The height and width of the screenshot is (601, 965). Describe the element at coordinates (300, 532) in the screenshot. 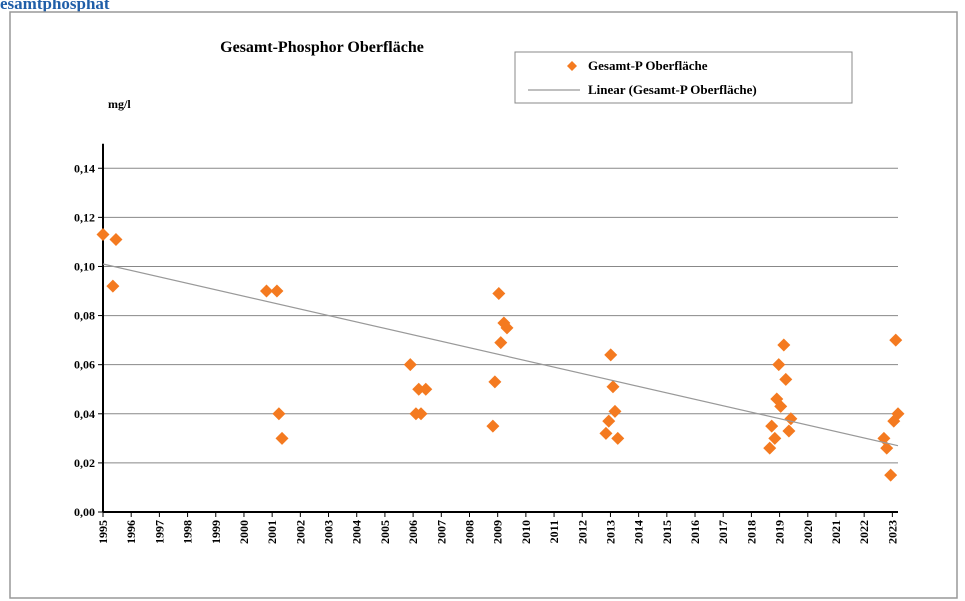

I see `x-tick-label: 2002` at that location.